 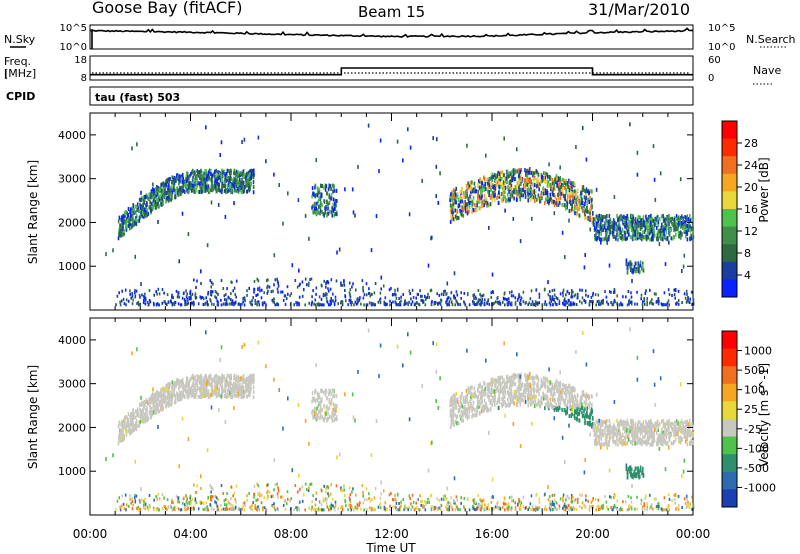 What do you see at coordinates (721, 47) in the screenshot?
I see `noise-right-tick-bottom: 10^0` at bounding box center [721, 47].